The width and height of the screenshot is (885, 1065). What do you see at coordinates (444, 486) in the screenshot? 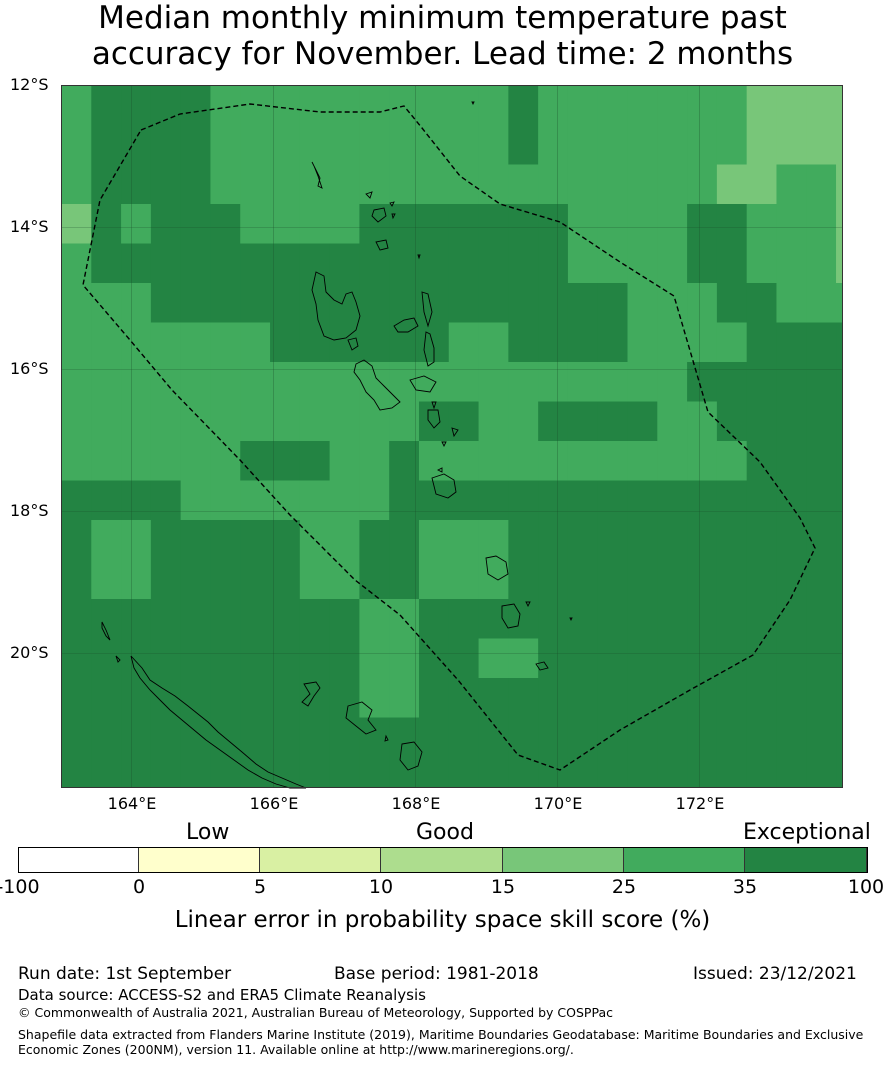
I see `coast-efate` at bounding box center [444, 486].